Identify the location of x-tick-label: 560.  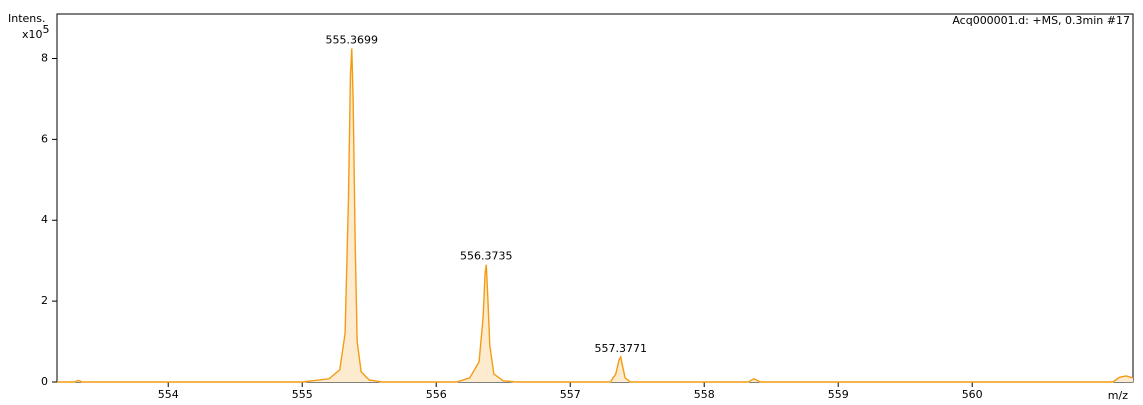
(972, 394).